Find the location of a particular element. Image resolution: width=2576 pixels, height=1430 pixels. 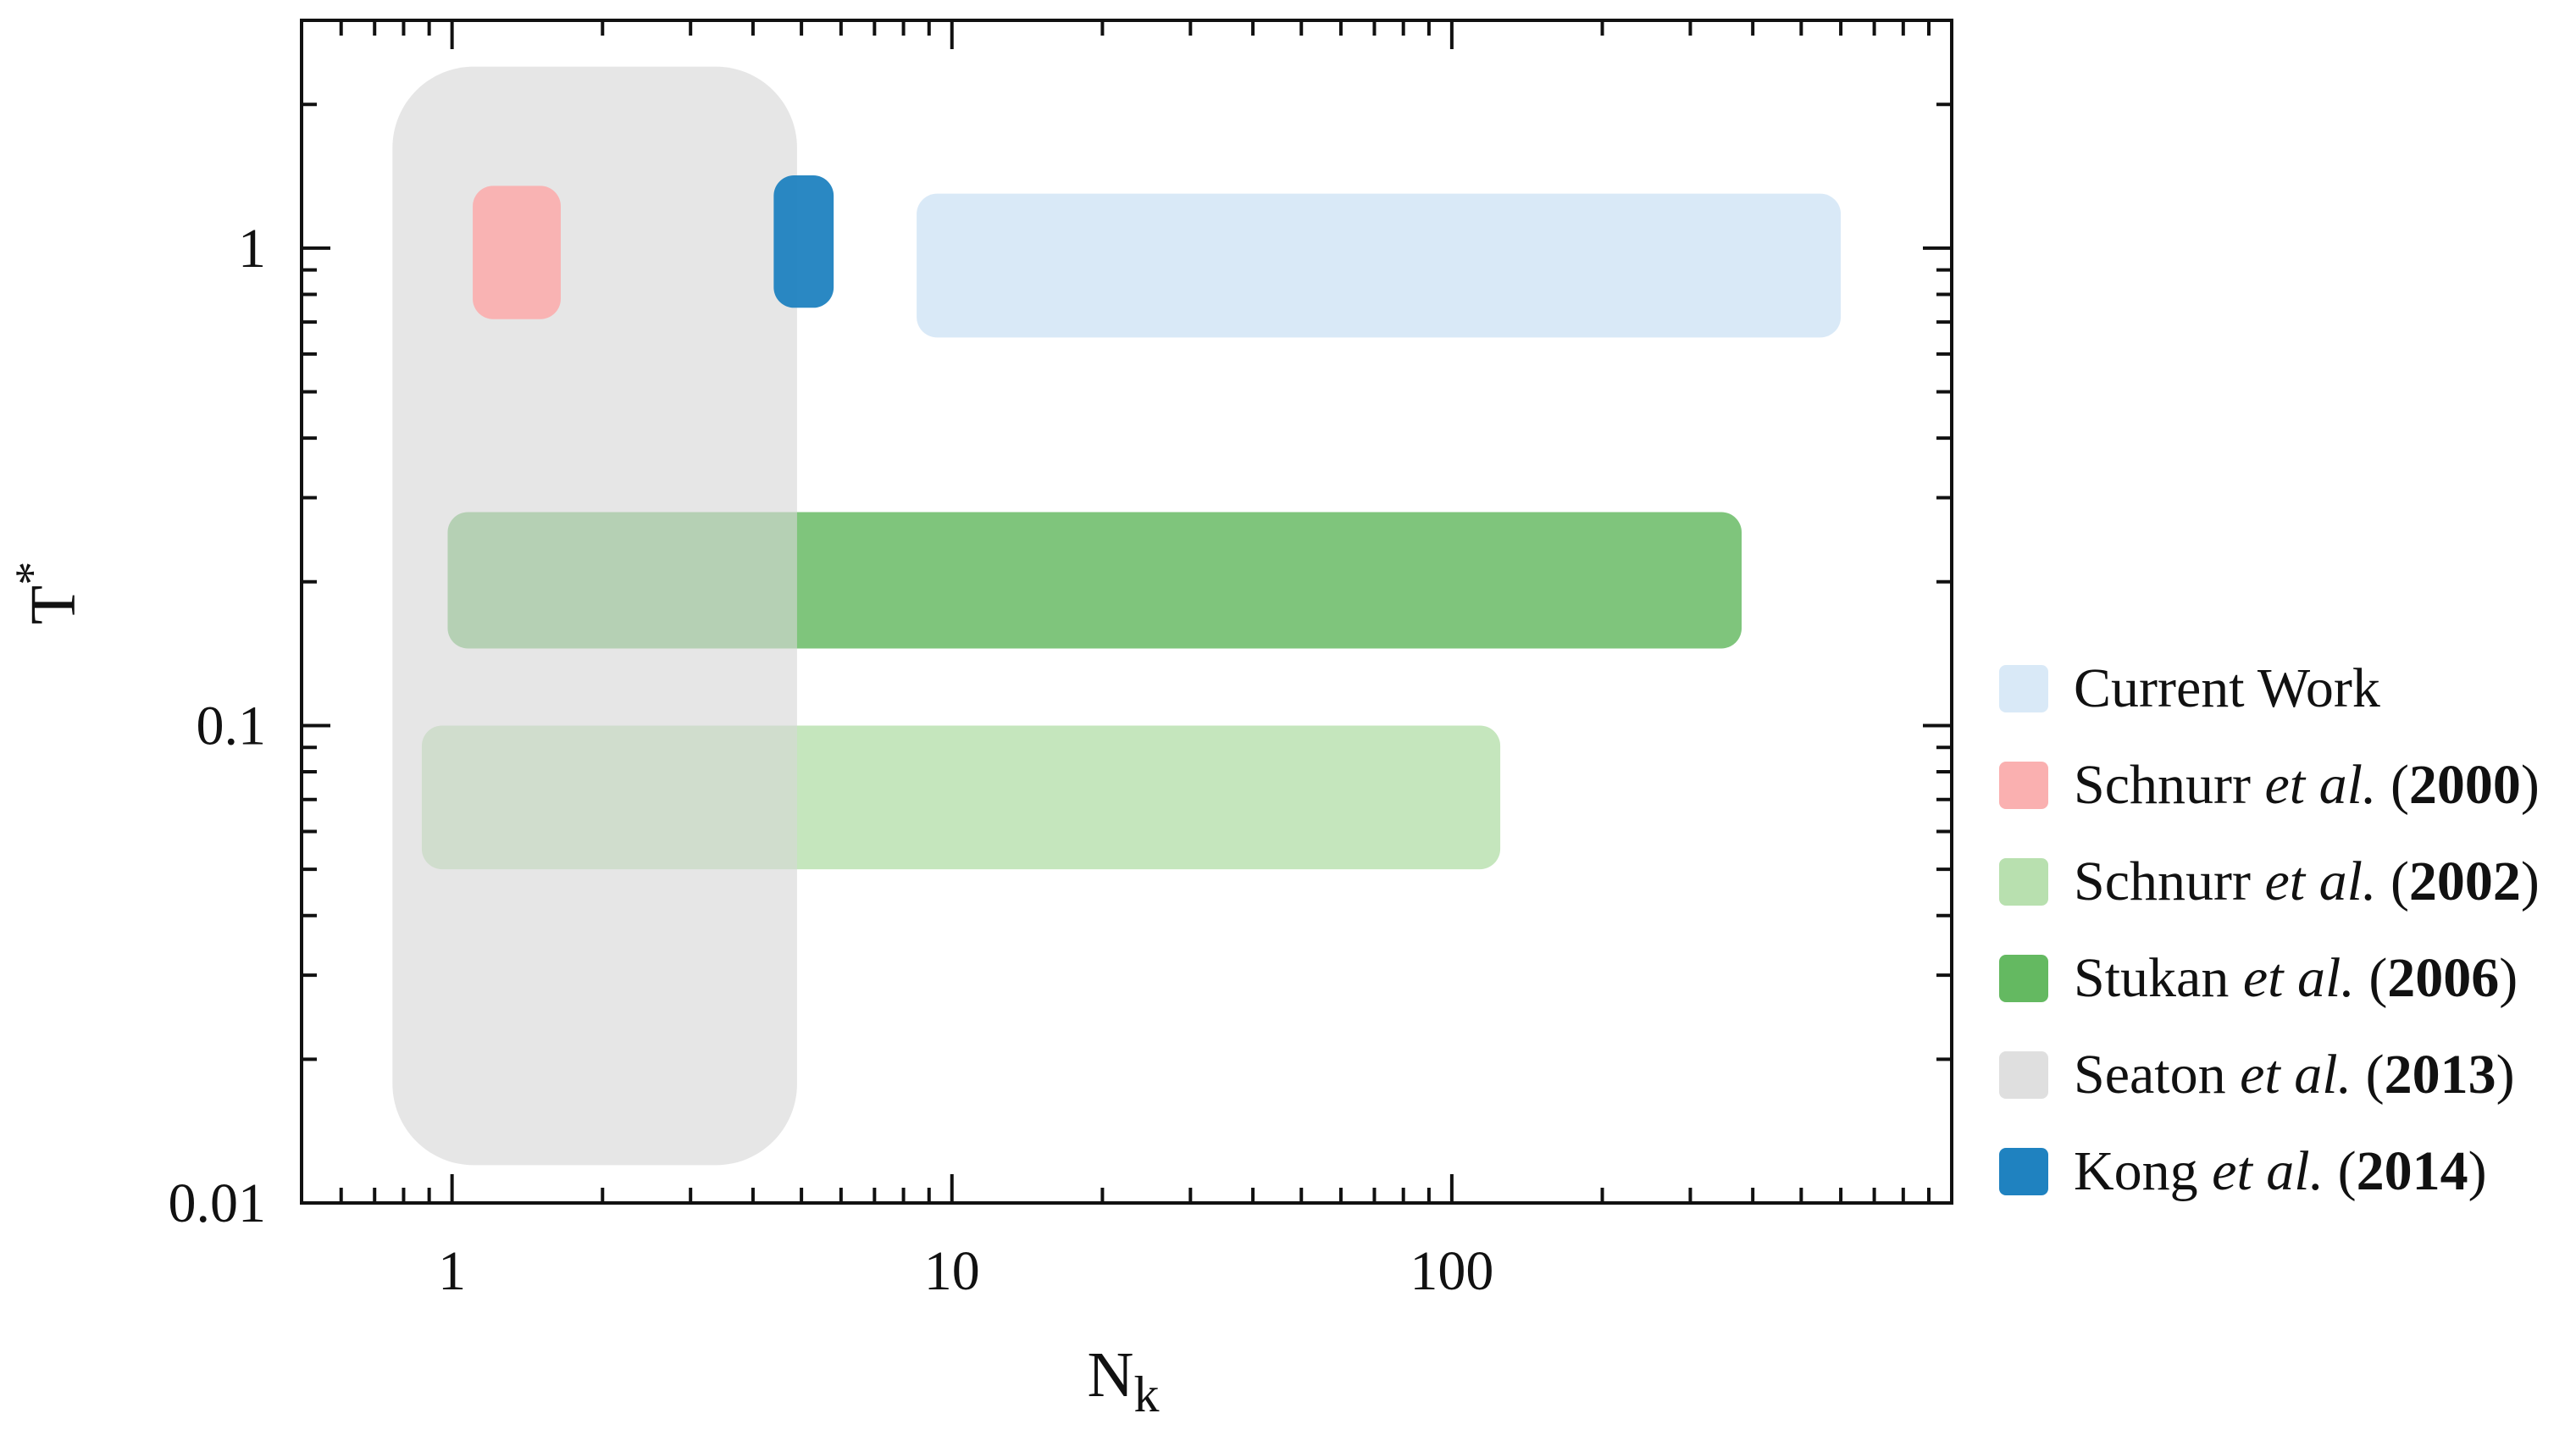

legend-item: Kong et al. (2014) is located at coordinates (2269, 1171).